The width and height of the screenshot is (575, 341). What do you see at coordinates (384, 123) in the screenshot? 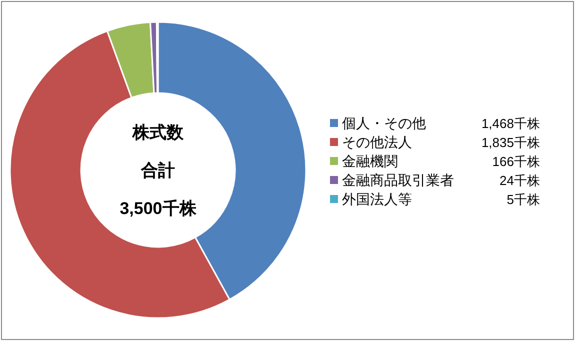
I see `legend-label: 個人・その他` at bounding box center [384, 123].